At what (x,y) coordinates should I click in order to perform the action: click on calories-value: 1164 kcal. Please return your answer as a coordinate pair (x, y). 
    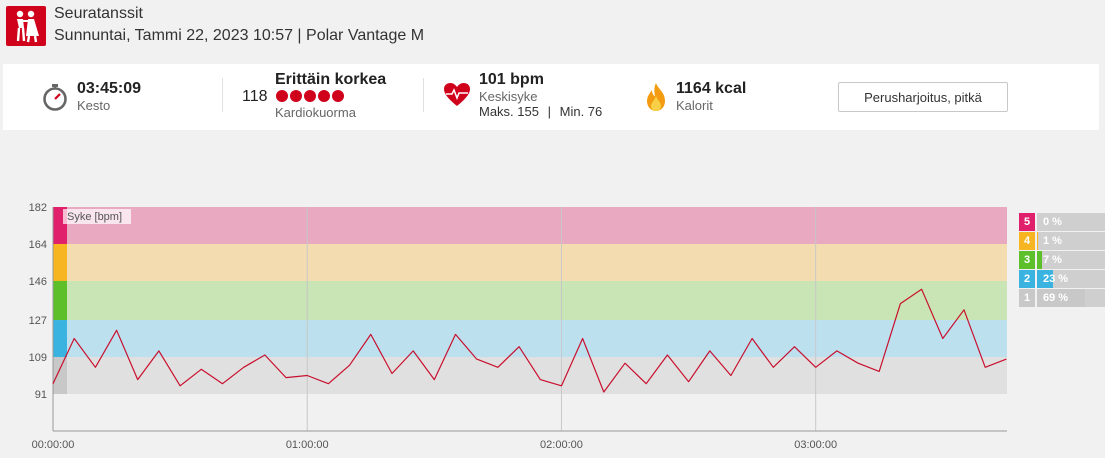
    Looking at the image, I should click on (711, 88).